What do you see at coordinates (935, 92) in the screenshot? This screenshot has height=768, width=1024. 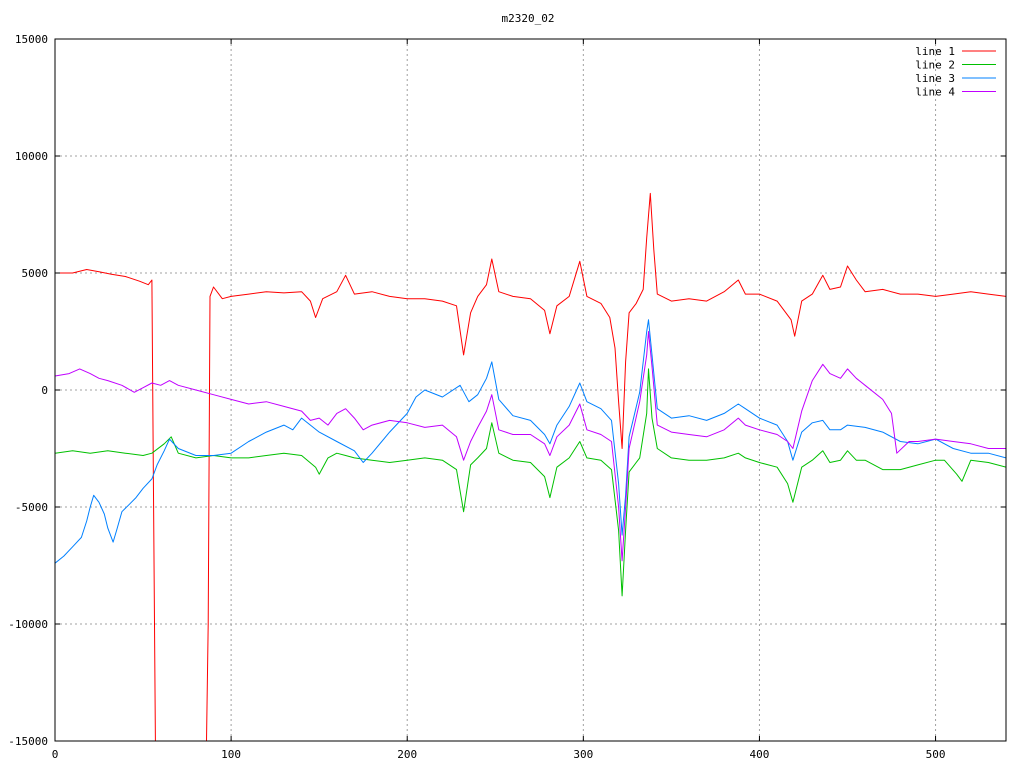 I see `legend-label-4: line 4` at bounding box center [935, 92].